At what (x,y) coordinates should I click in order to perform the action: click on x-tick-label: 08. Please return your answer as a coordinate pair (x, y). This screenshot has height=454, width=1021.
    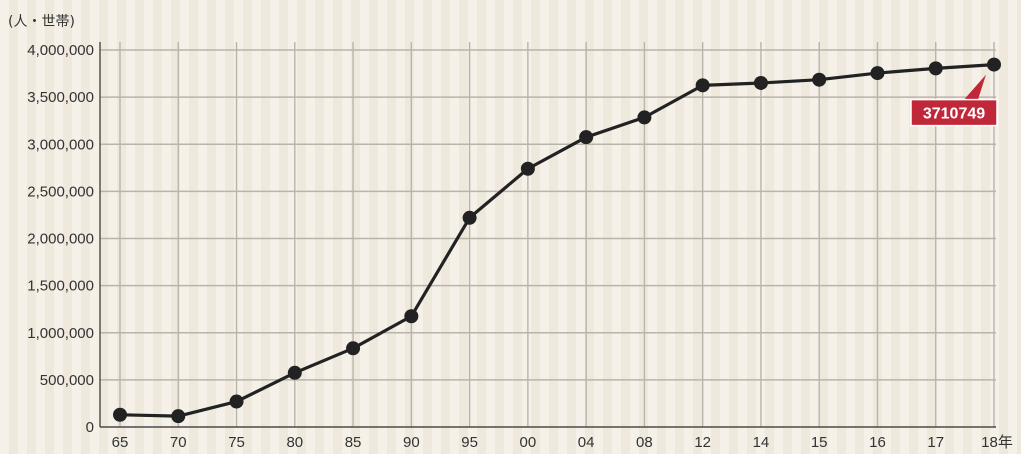
    Looking at the image, I should click on (644, 442).